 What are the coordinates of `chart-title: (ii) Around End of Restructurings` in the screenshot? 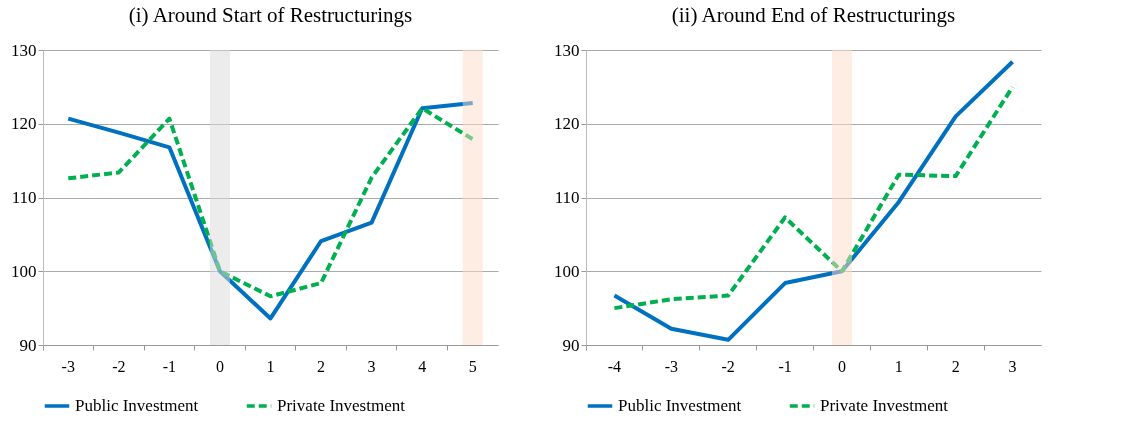 It's located at (813, 15).